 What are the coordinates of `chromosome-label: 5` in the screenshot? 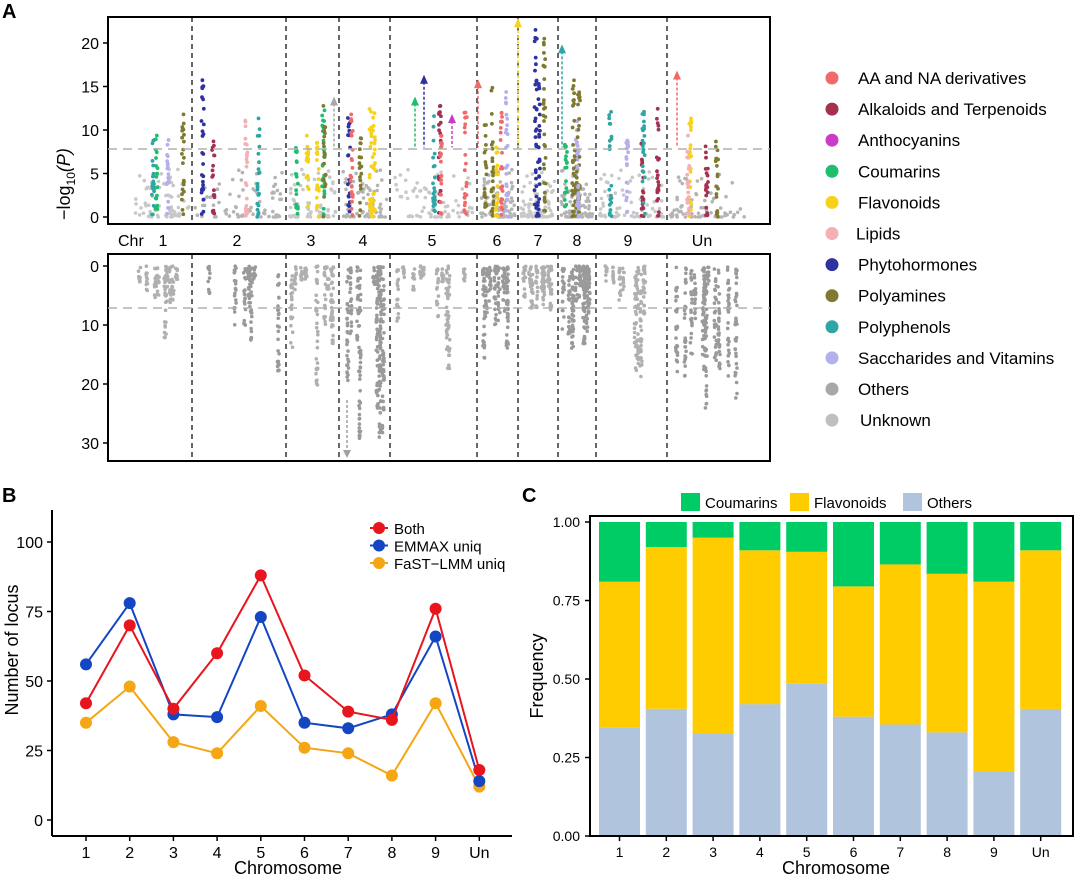 It's located at (432, 241).